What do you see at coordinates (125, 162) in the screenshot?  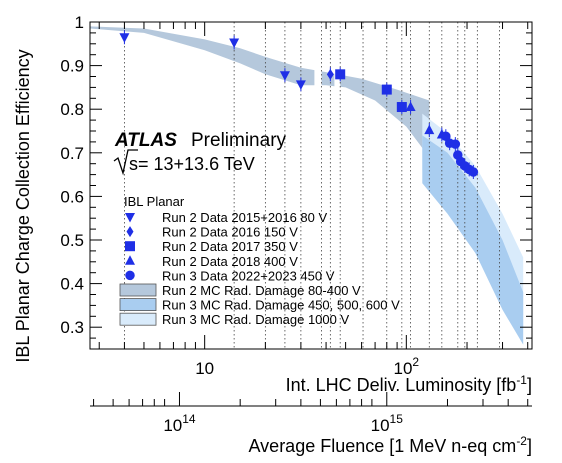 I see `sqrt-sign` at bounding box center [125, 162].